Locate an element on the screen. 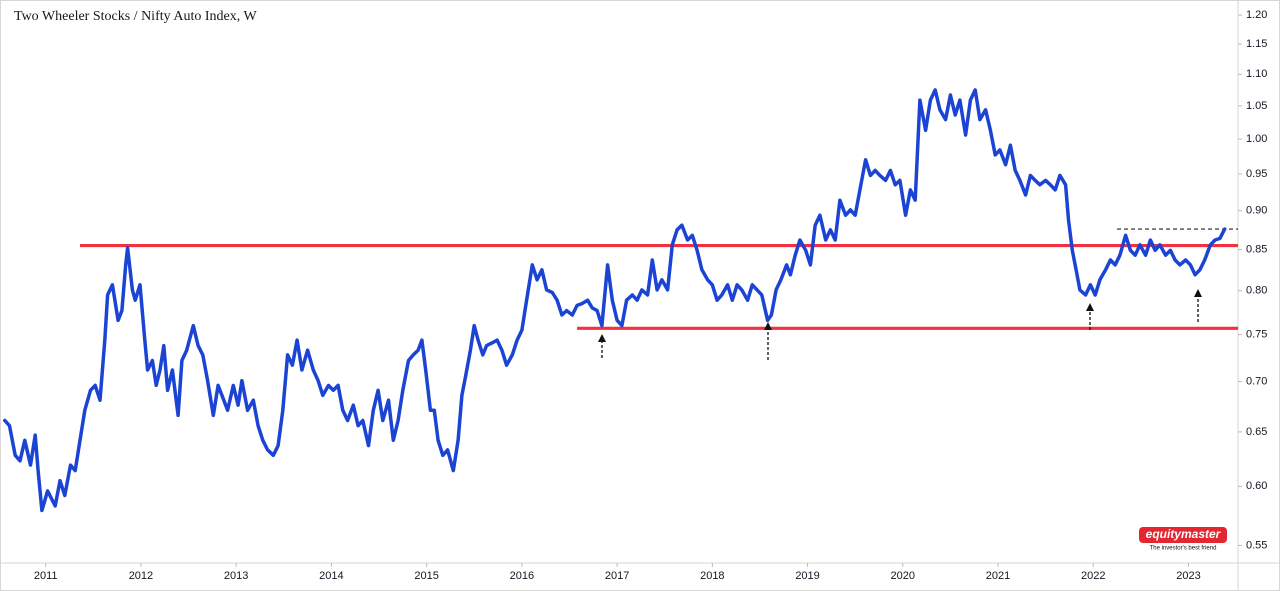 The width and height of the screenshot is (1280, 591). x-tick-label: 2021 is located at coordinates (998, 576).